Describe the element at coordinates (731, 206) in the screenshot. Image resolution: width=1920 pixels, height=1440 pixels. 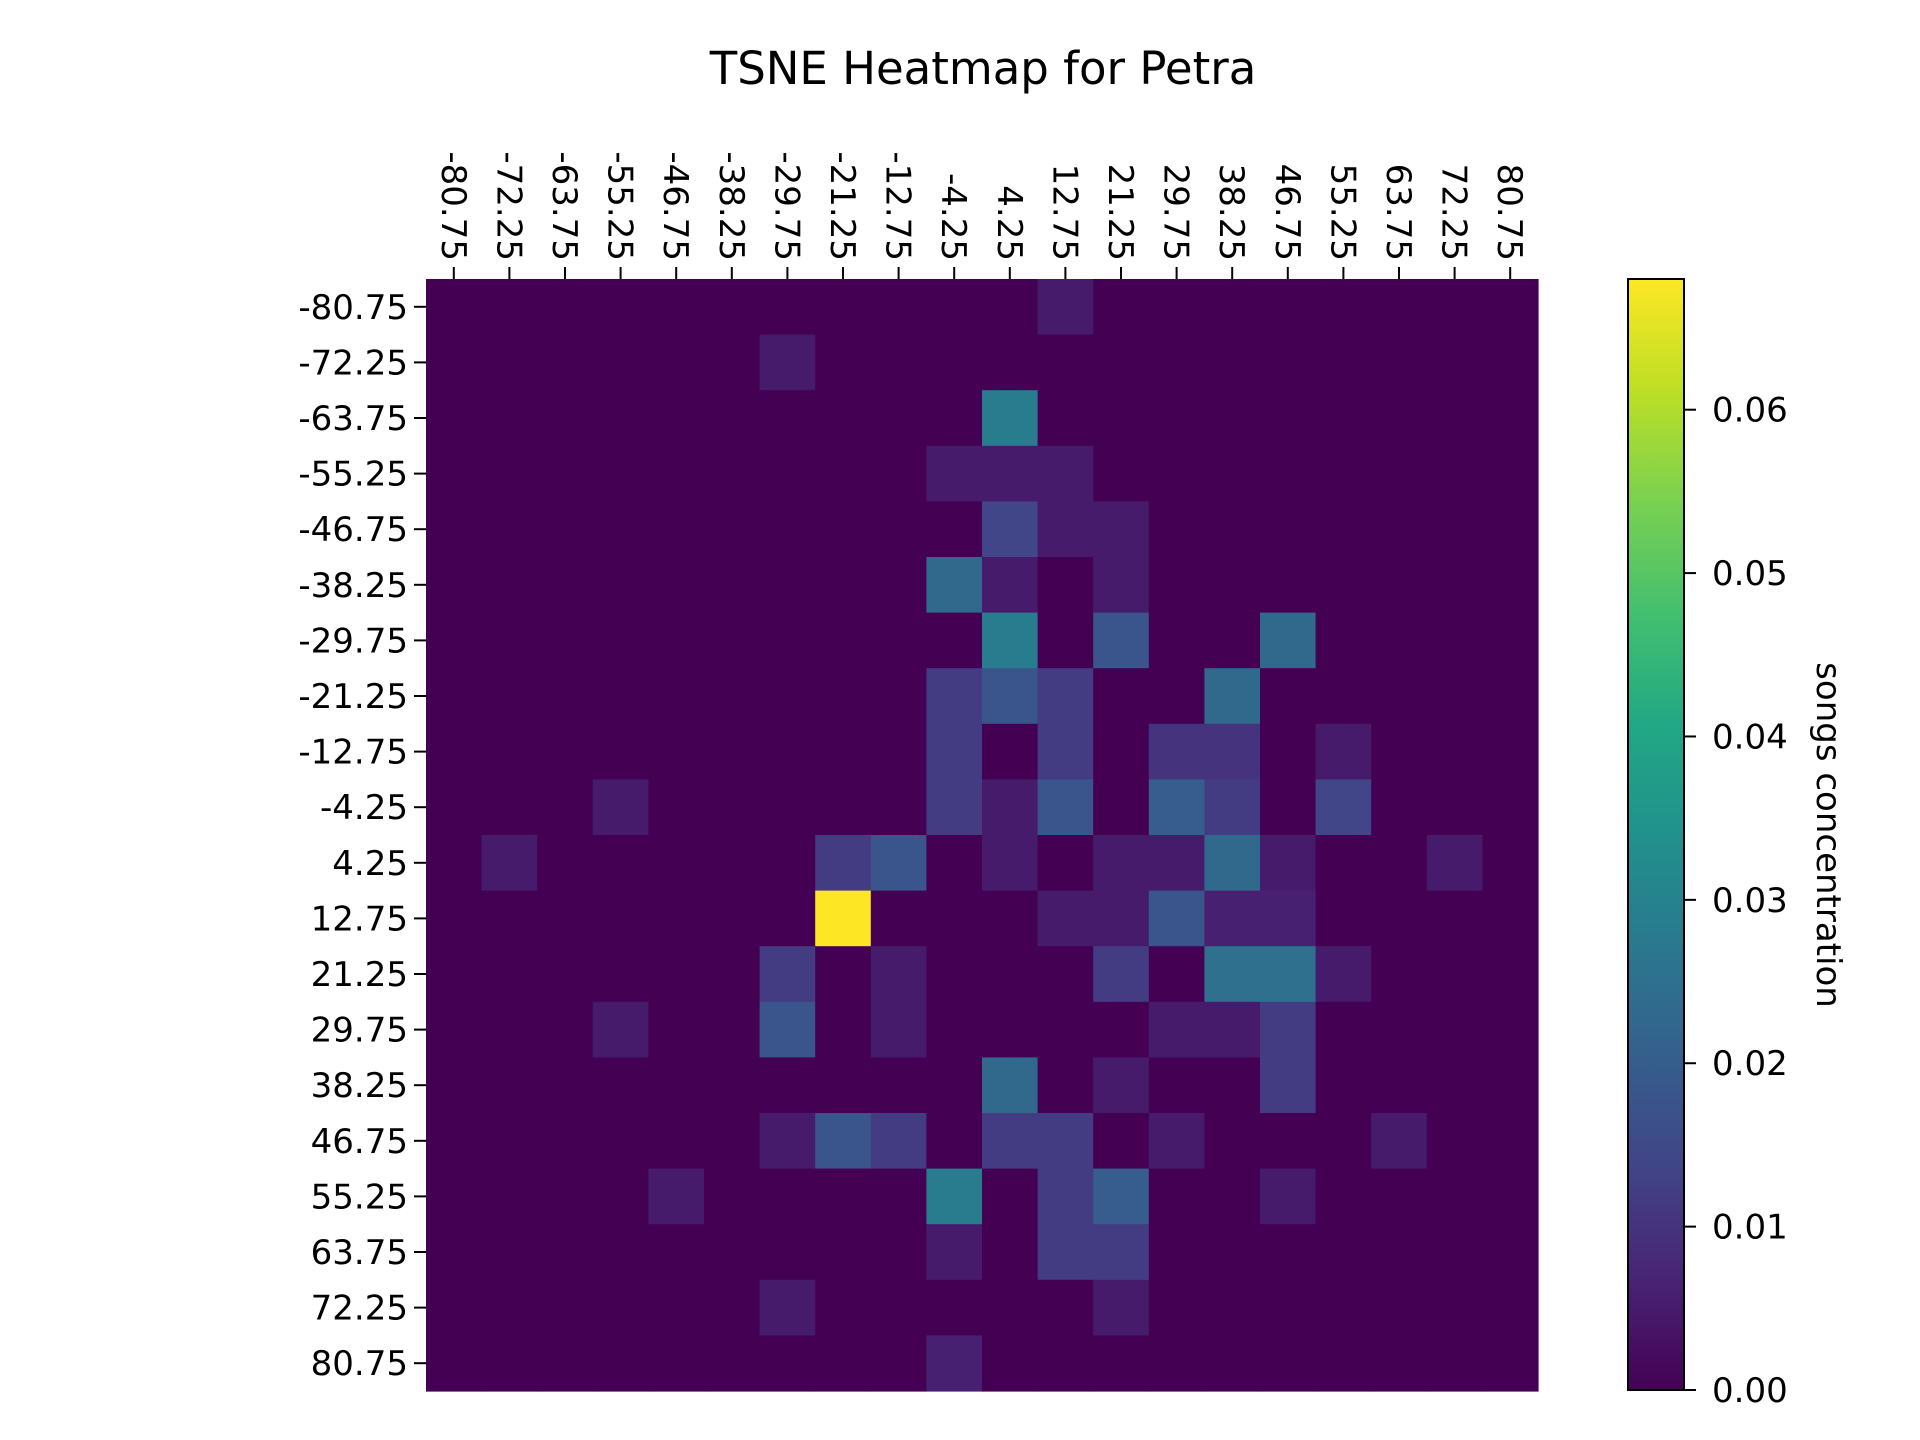
I see `x-tick-label: -38.25` at that location.